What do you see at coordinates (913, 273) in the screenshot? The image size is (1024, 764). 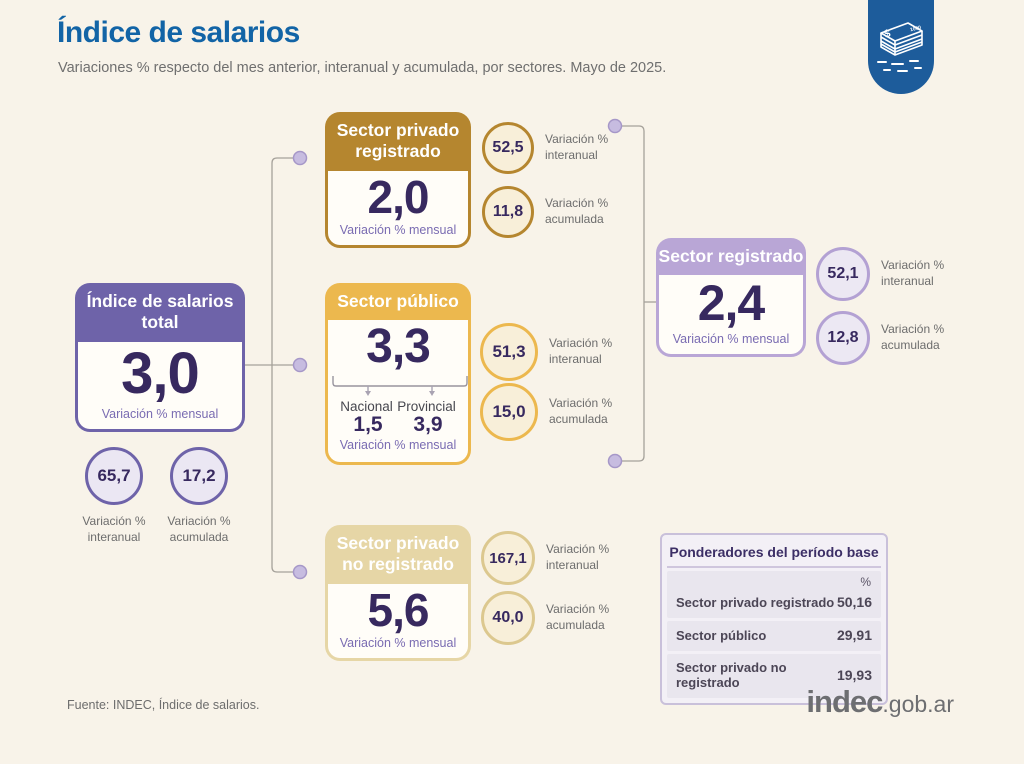 I see `registrado-interanual-label: Variación % interanual` at bounding box center [913, 273].